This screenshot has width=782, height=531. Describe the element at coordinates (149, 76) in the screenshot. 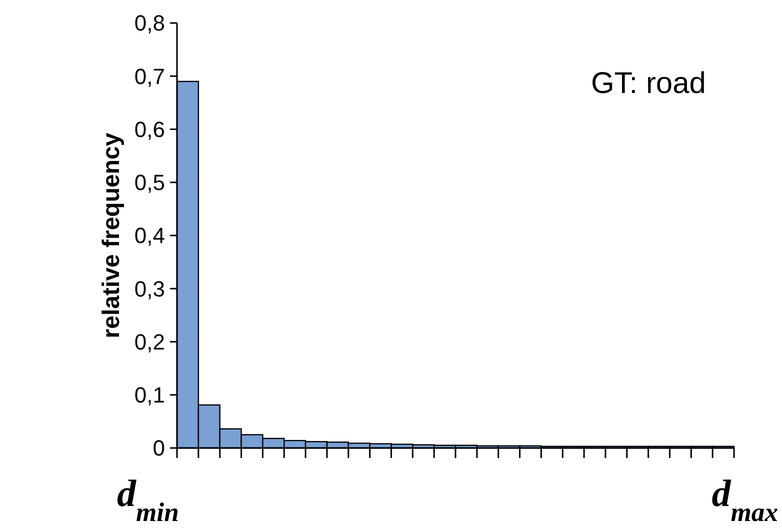

I see `y-tick-label: 0,7` at that location.